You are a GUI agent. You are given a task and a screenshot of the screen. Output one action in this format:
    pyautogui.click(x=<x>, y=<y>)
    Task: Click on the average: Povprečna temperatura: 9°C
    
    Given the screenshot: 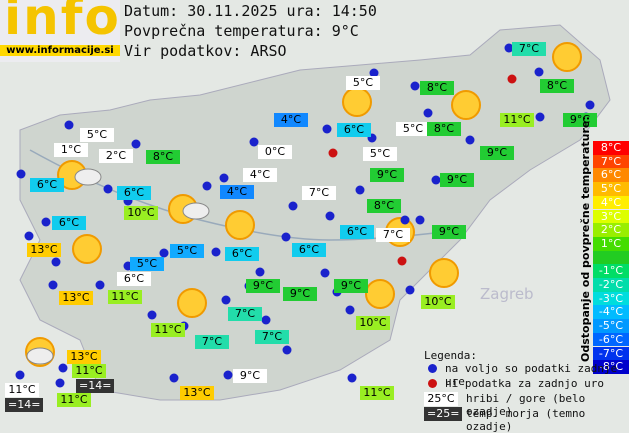 What is the action you would take?
    pyautogui.click(x=241, y=31)
    